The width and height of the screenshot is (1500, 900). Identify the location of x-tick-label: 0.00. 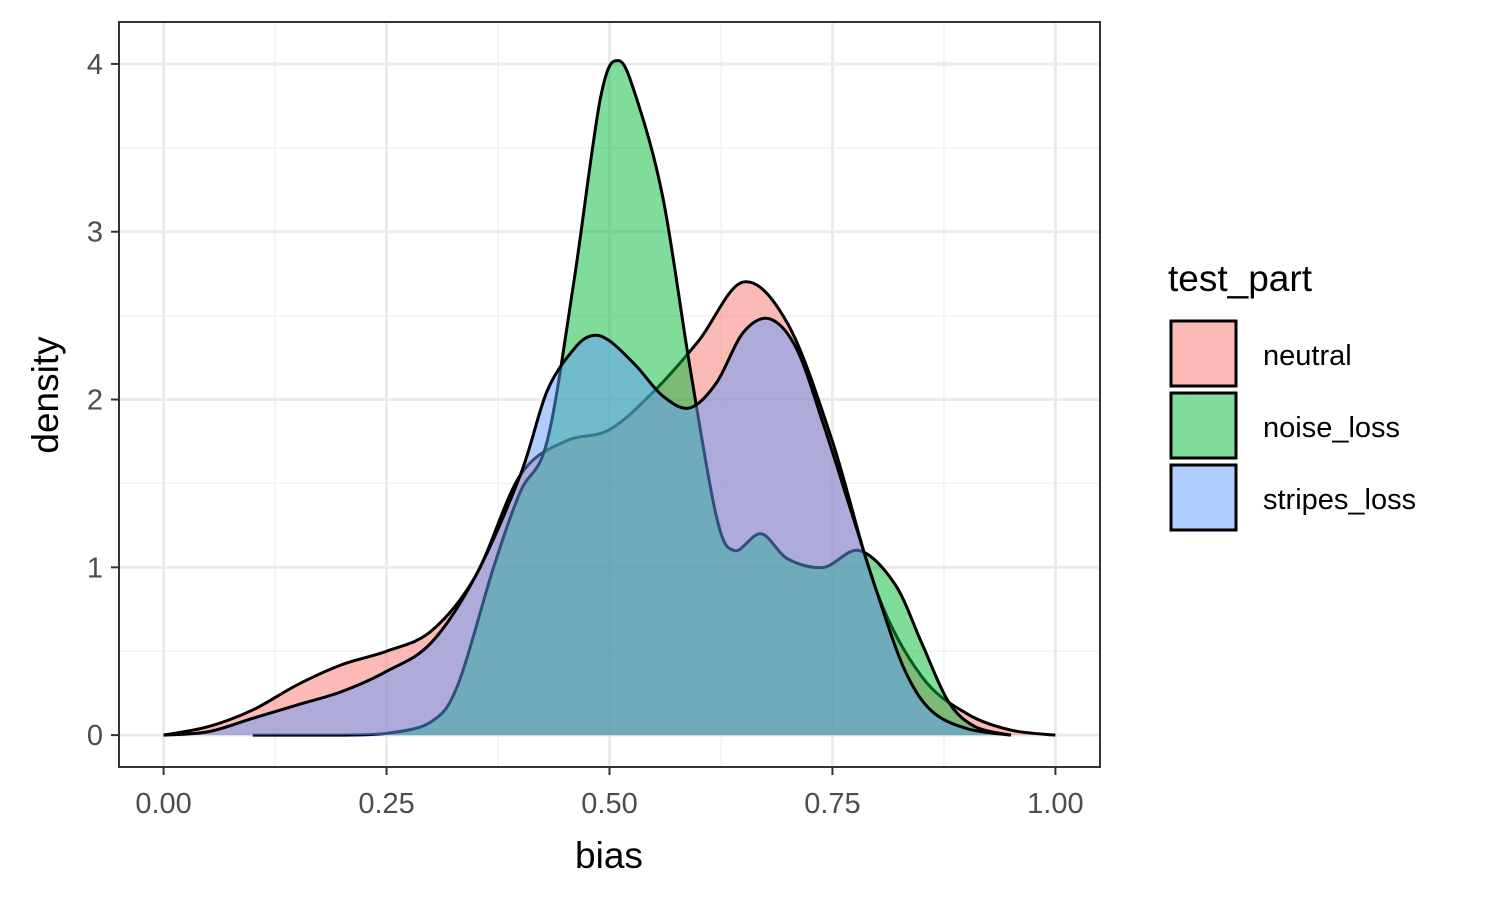
(163, 804).